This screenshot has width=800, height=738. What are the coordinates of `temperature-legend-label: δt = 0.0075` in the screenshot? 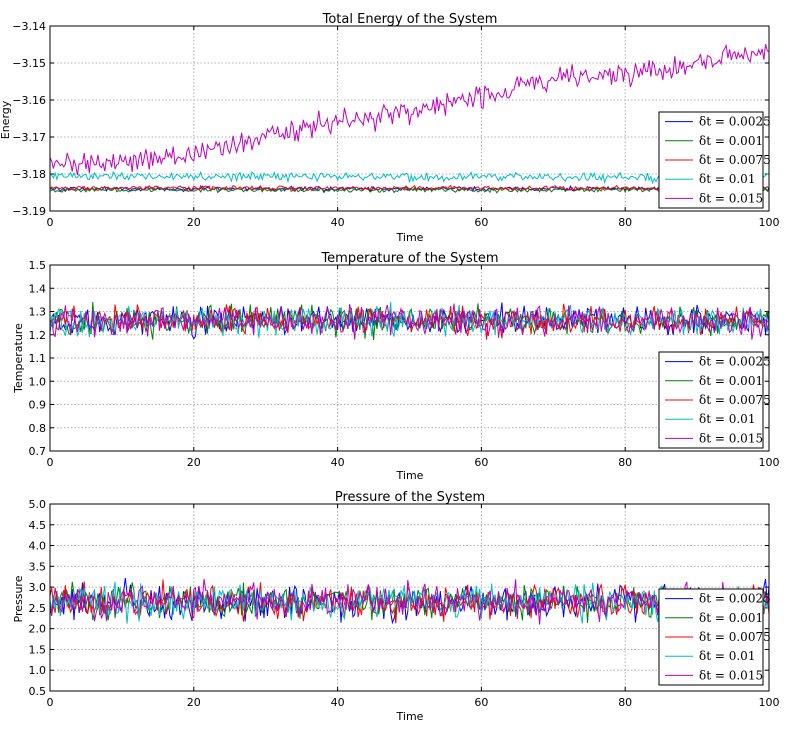 It's located at (735, 400).